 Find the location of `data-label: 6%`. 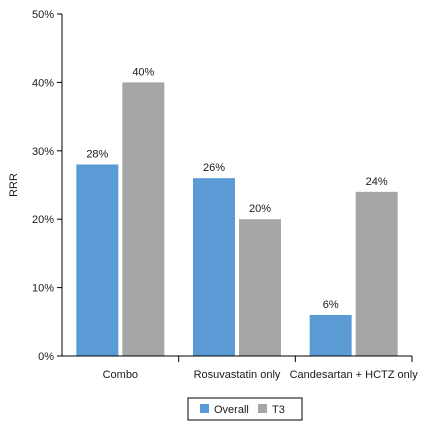

data-label: 6% is located at coordinates (331, 305).